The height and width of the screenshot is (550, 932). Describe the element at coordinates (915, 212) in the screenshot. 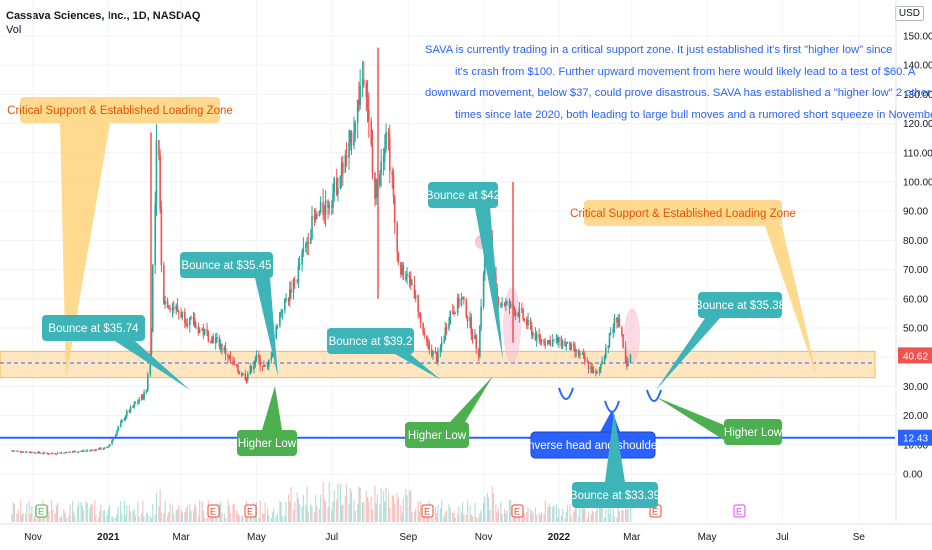

I see `y-tick-label: 90.00` at that location.